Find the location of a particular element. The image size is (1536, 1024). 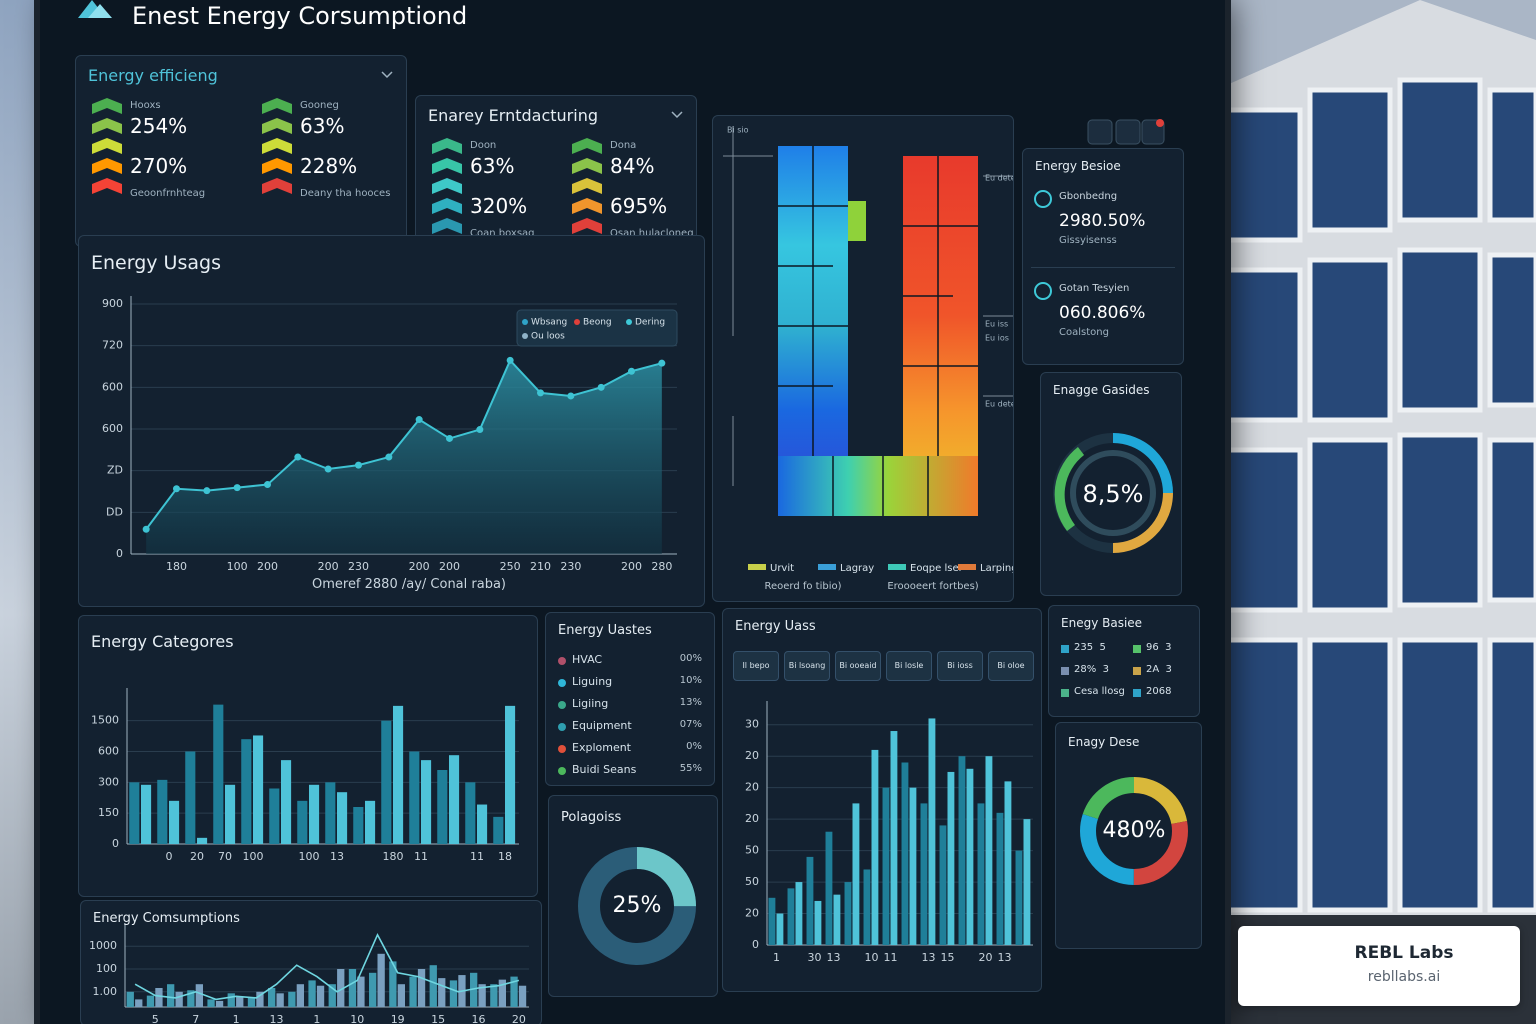

brand-card: REBL Labs rebllabs.ai is located at coordinates (1379, 966).